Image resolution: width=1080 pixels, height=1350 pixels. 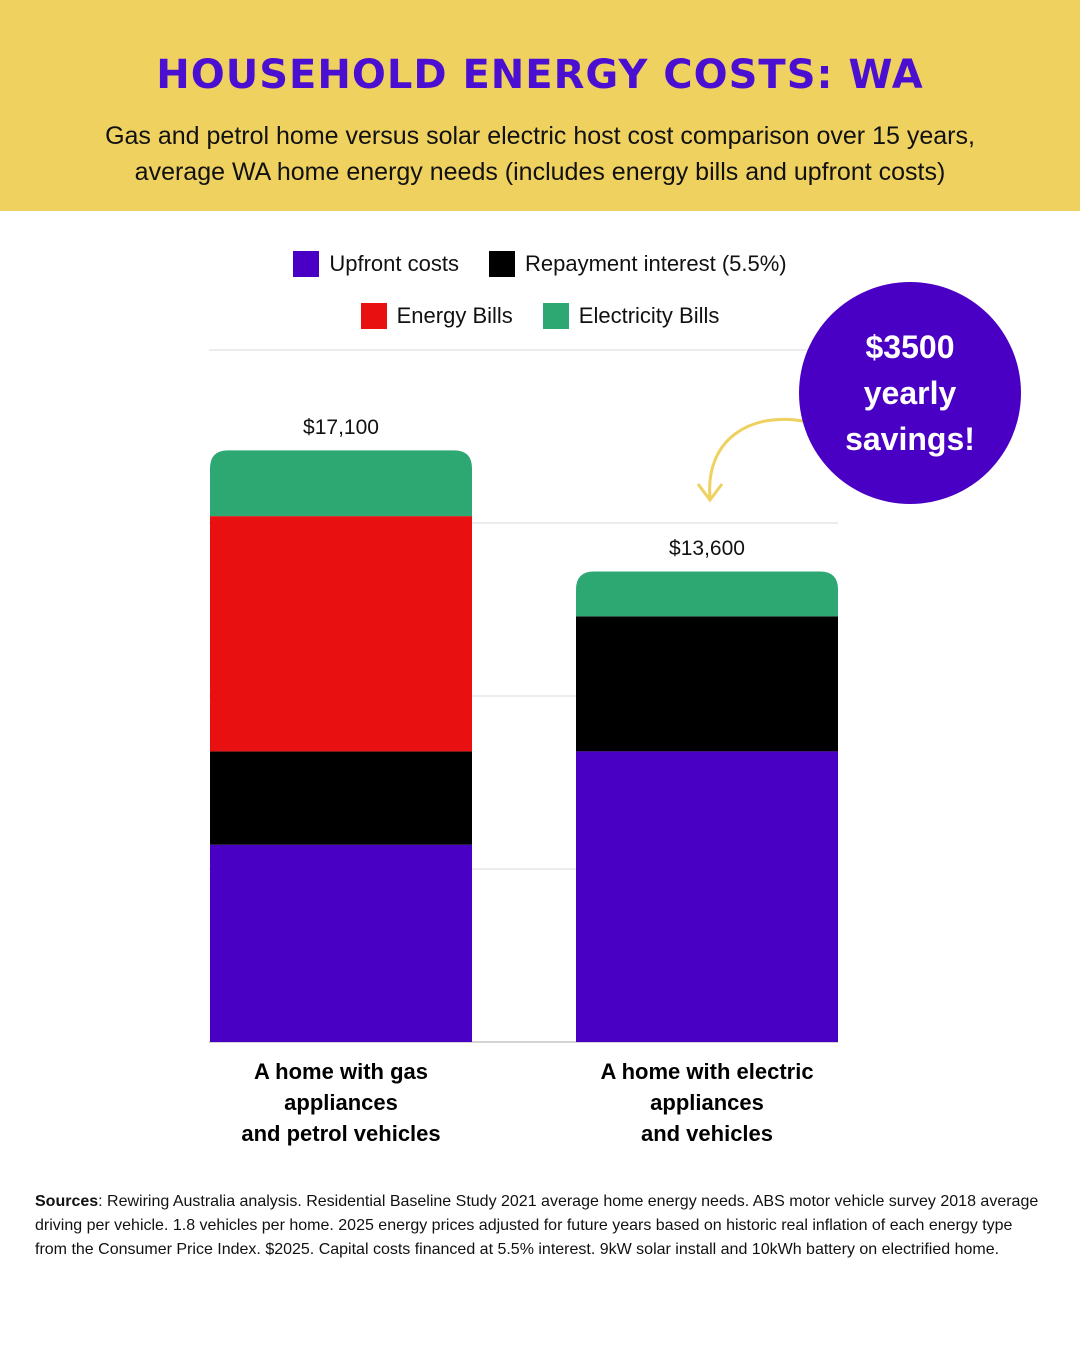 I want to click on legend-row: Energy Bills Electricity Bills, so click(x=540, y=316).